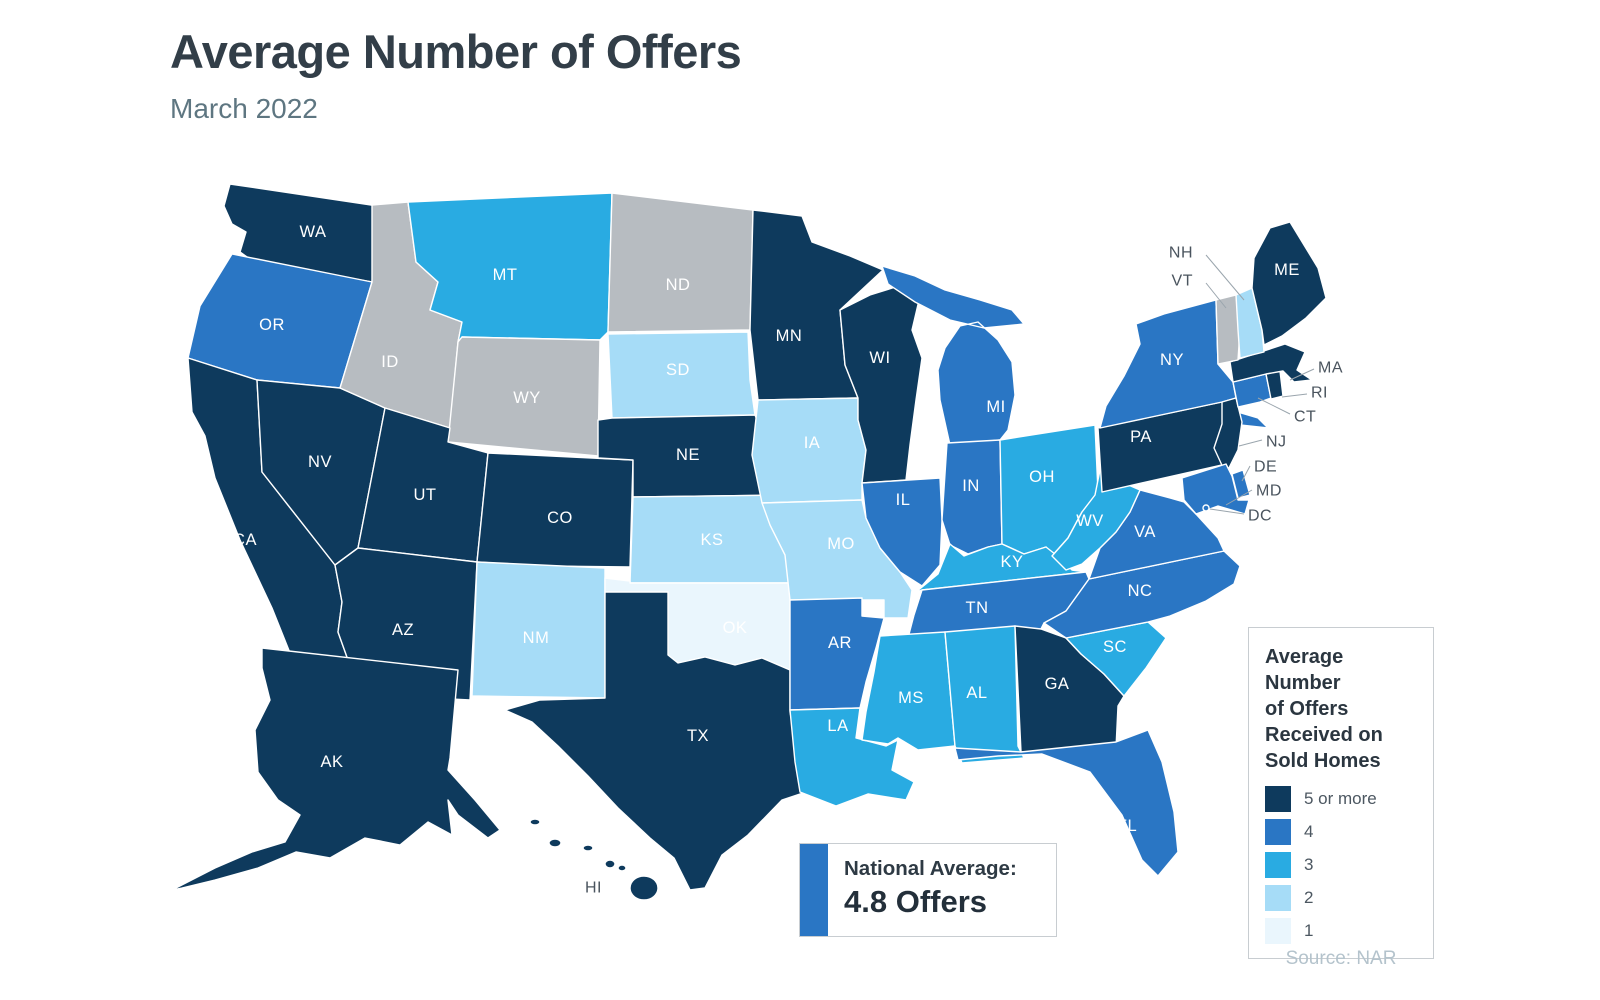 The width and height of the screenshot is (1600, 1000). I want to click on state-label-NC: NC, so click(1140, 591).